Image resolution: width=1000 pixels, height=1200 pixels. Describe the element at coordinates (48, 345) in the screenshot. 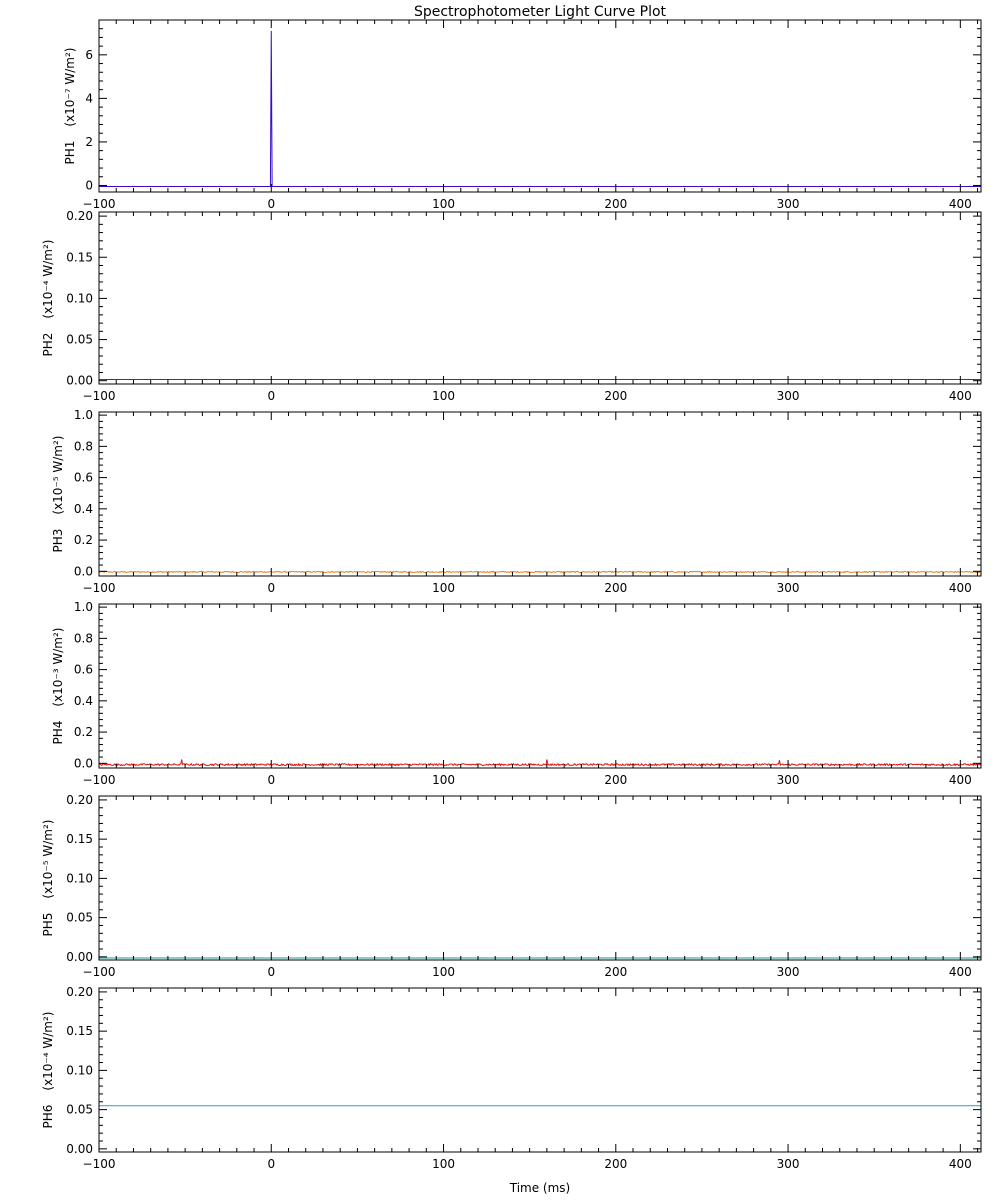

I see `y-axis-name: PH2` at that location.